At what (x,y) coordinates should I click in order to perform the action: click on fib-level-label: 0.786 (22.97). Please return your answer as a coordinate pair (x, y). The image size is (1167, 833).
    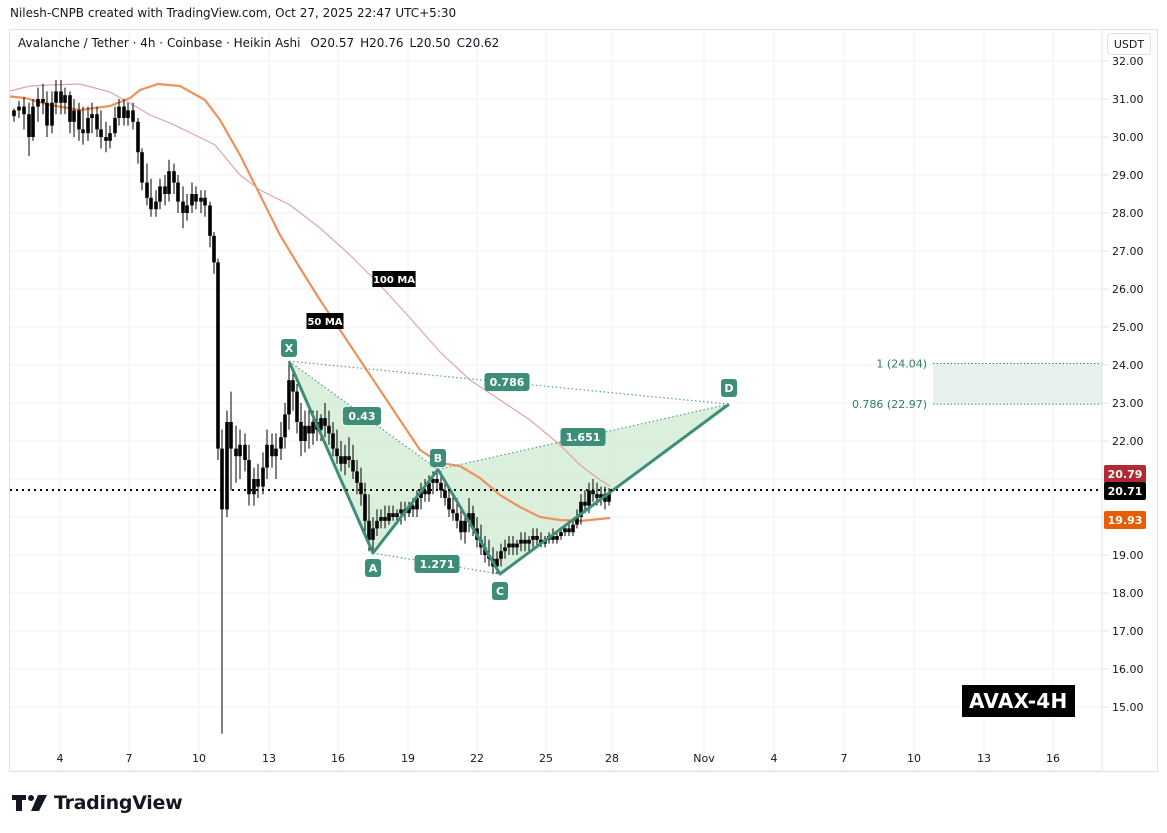
    Looking at the image, I should click on (889, 404).